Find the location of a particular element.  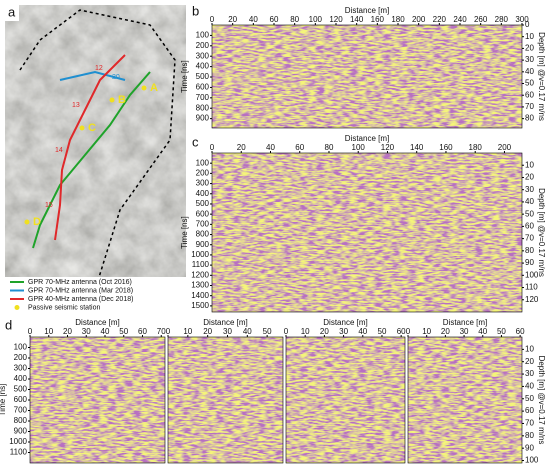

x-tick-label: 80 is located at coordinates (329, 147).